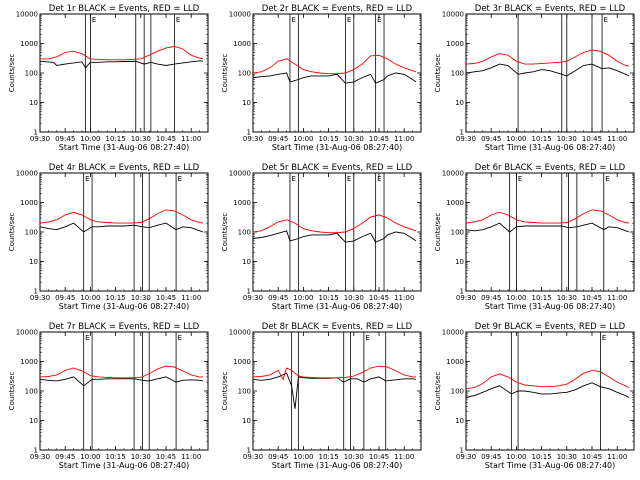 The height and width of the screenshot is (480, 640). Describe the element at coordinates (550, 9) in the screenshot. I see `panel-title: Det 3r BLACK = Events, RED = LLD` at that location.